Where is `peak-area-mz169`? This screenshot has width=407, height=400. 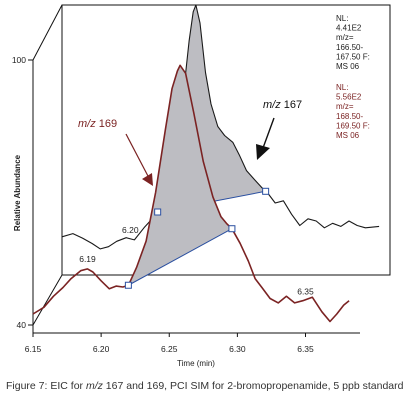 peak-area-mz169 is located at coordinates (180, 175).